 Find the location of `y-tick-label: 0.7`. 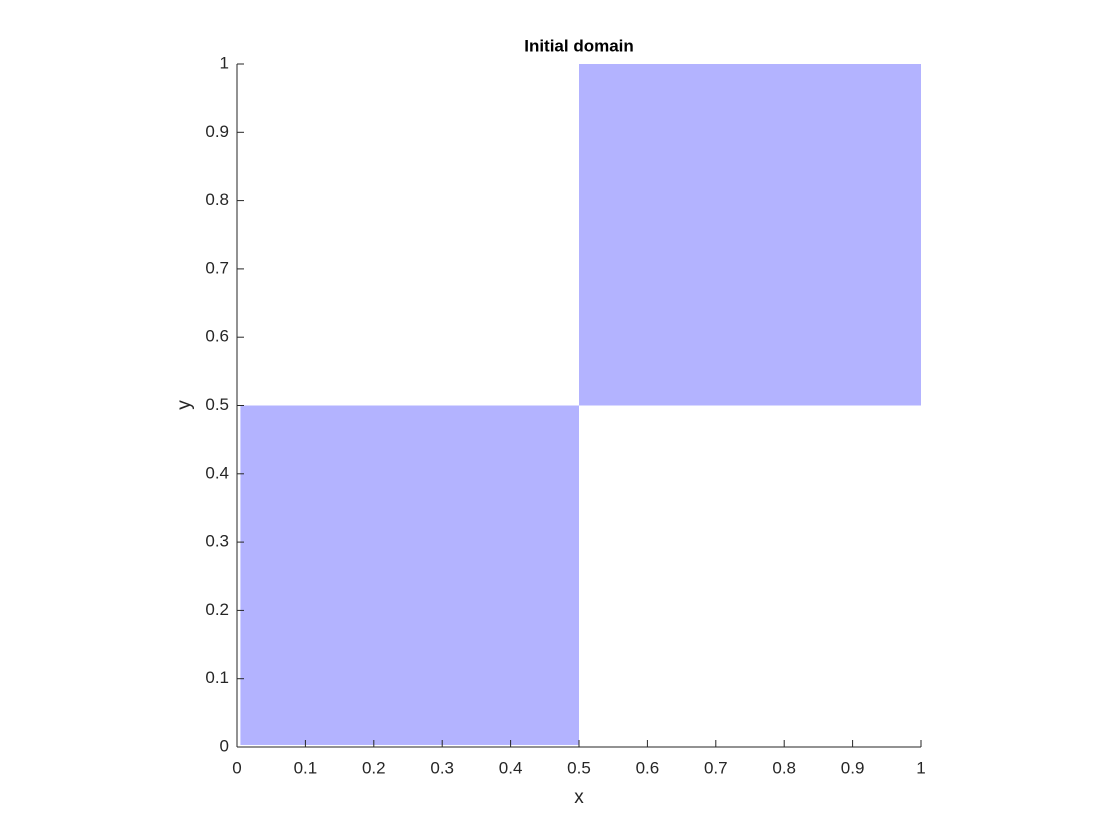

y-tick-label: 0.7 is located at coordinates (217, 267).